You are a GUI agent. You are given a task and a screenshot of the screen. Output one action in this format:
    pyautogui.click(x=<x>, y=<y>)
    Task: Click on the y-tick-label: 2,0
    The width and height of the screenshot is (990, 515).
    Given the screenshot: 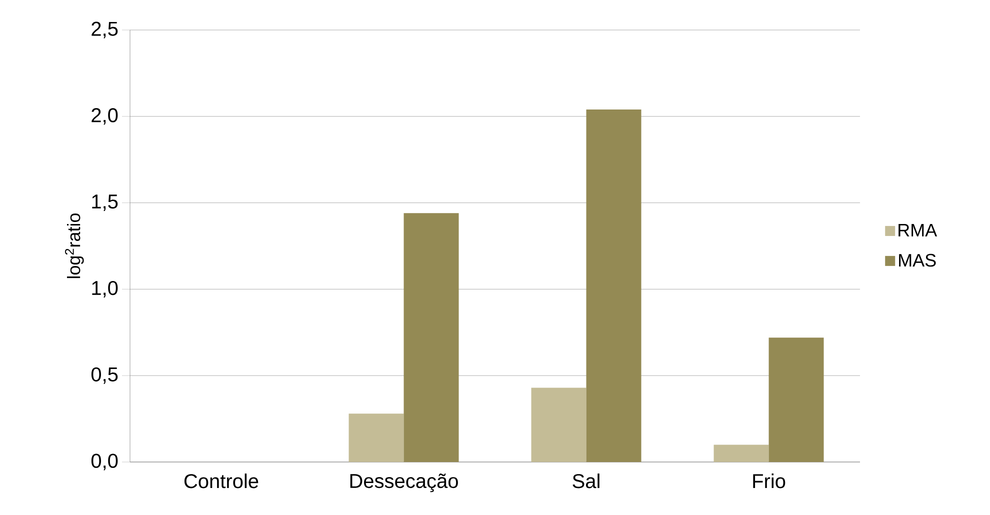 What is the action you would take?
    pyautogui.click(x=105, y=116)
    